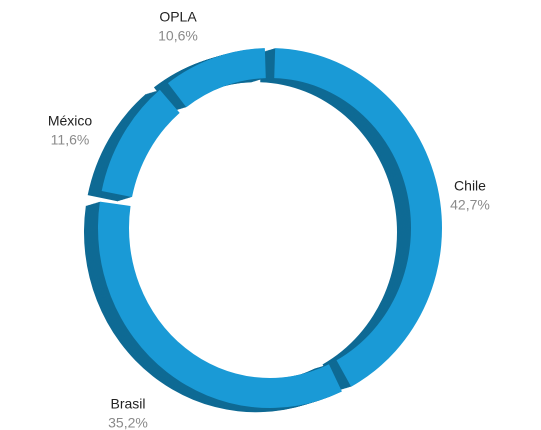  I want to click on segment-value-label: 35,2%, so click(128, 422).